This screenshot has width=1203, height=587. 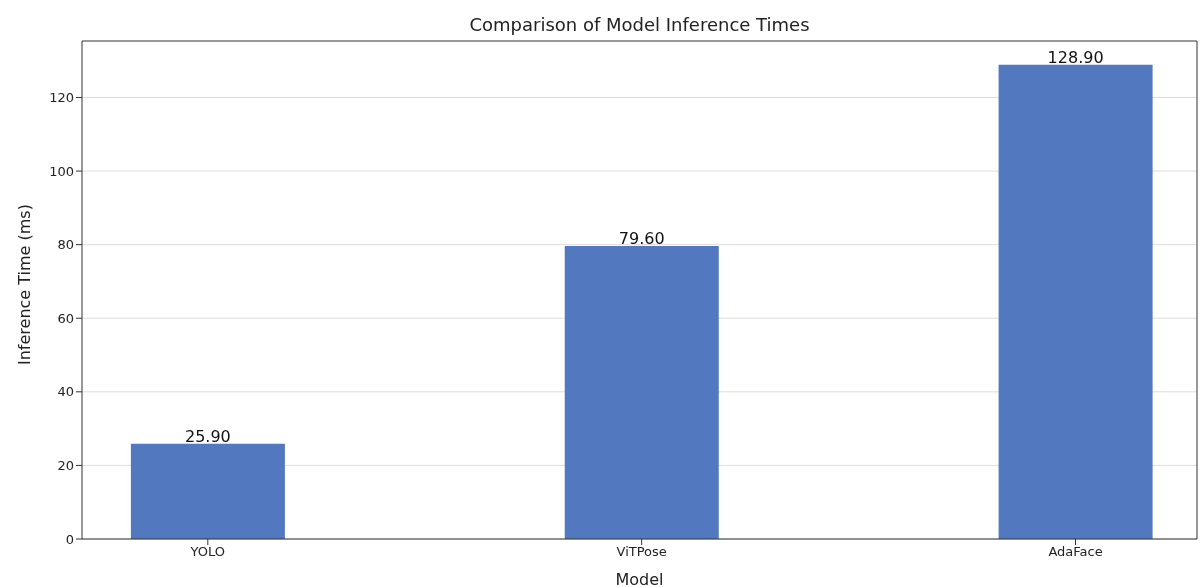 What do you see at coordinates (65, 318) in the screenshot?
I see `y-tick-label: 60` at bounding box center [65, 318].